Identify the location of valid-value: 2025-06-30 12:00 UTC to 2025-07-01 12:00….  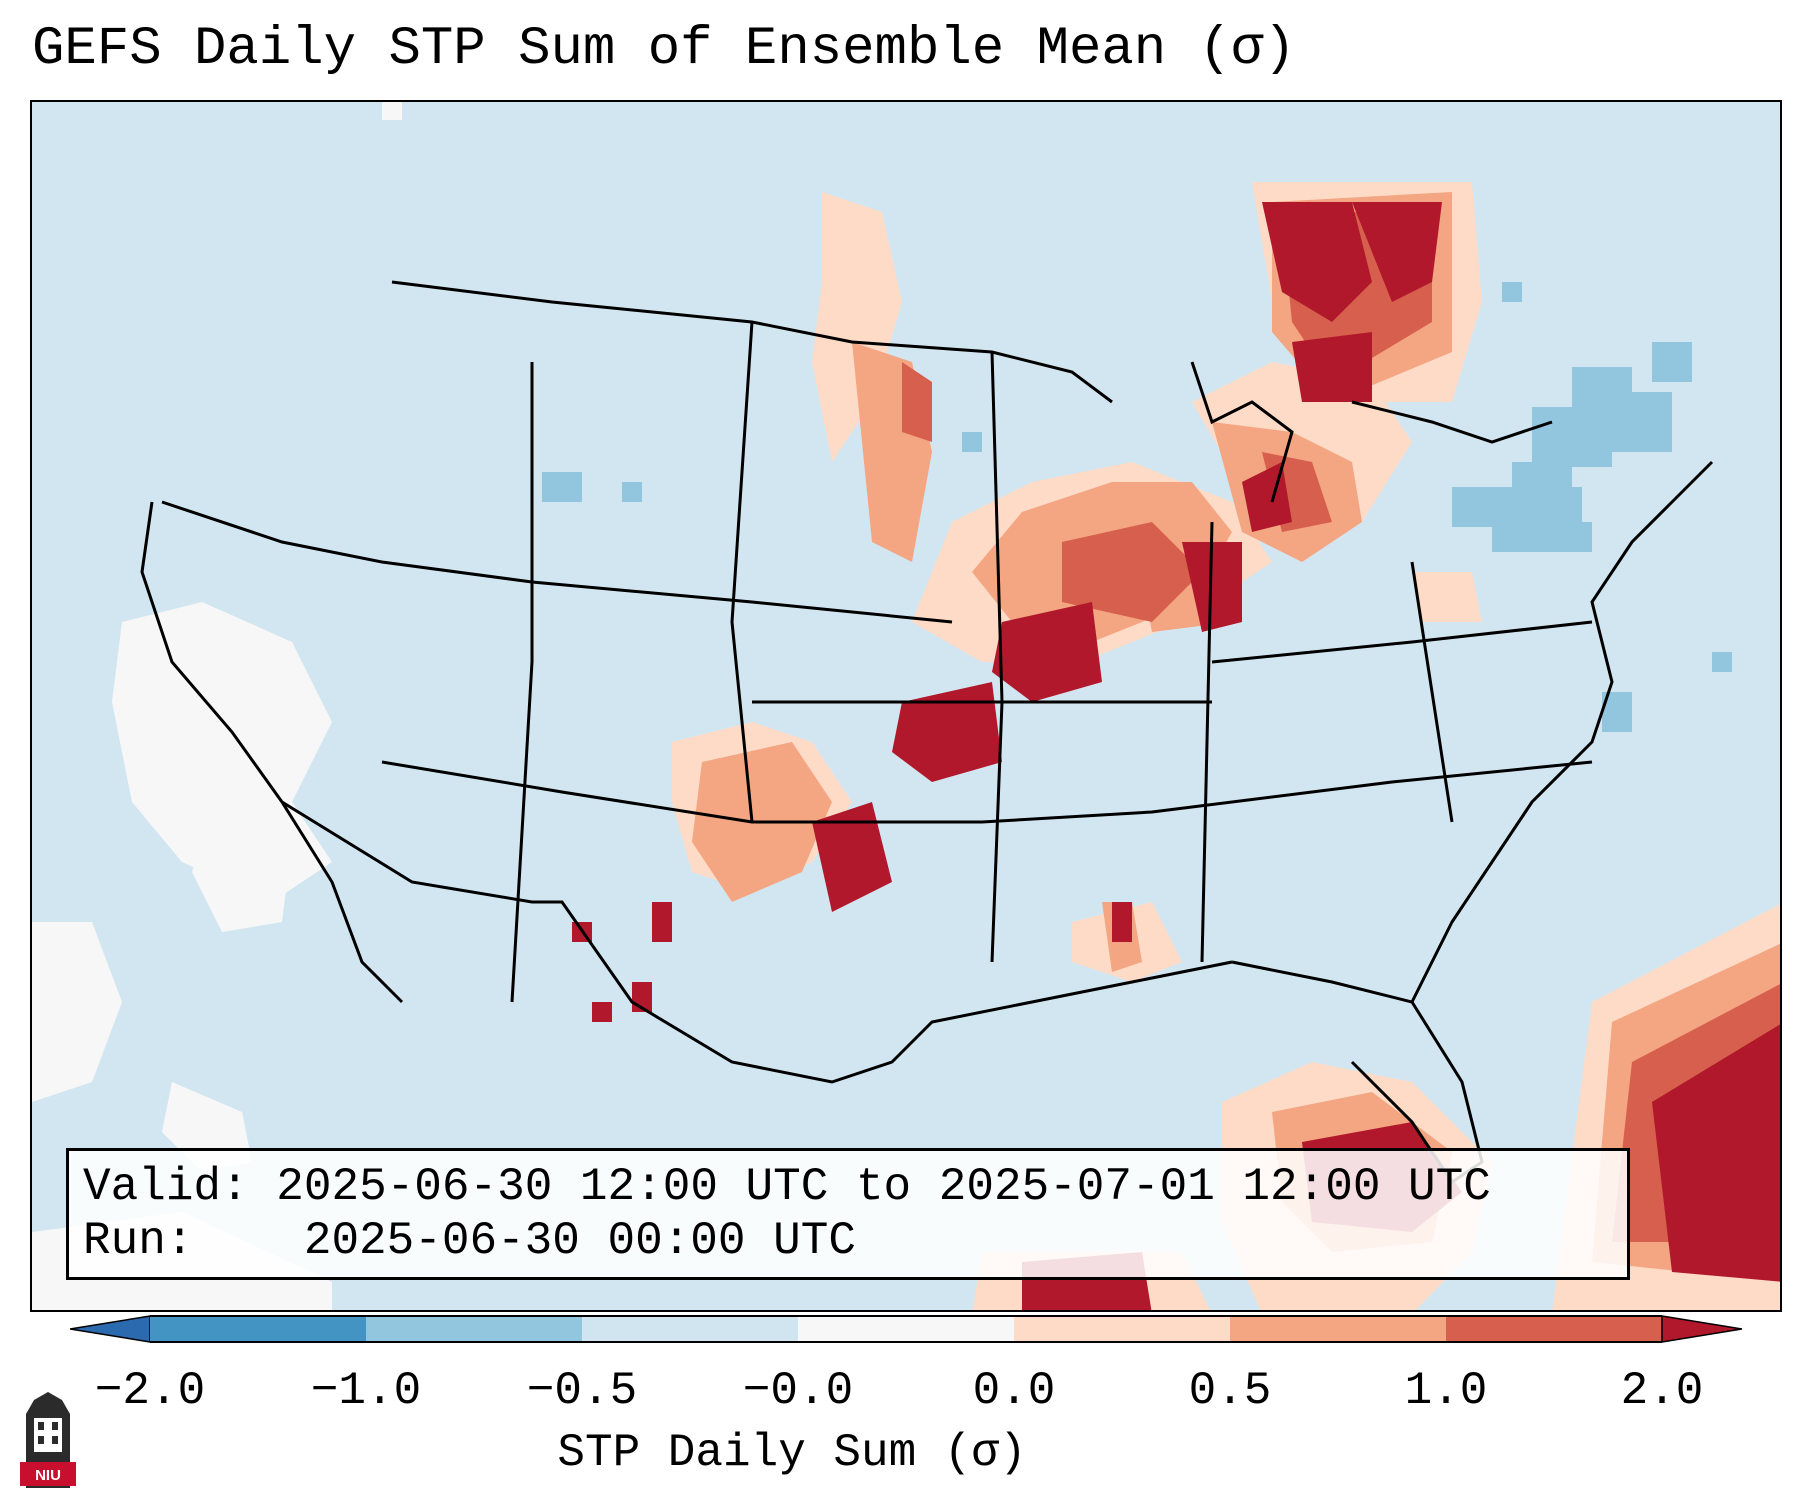
(883, 1187).